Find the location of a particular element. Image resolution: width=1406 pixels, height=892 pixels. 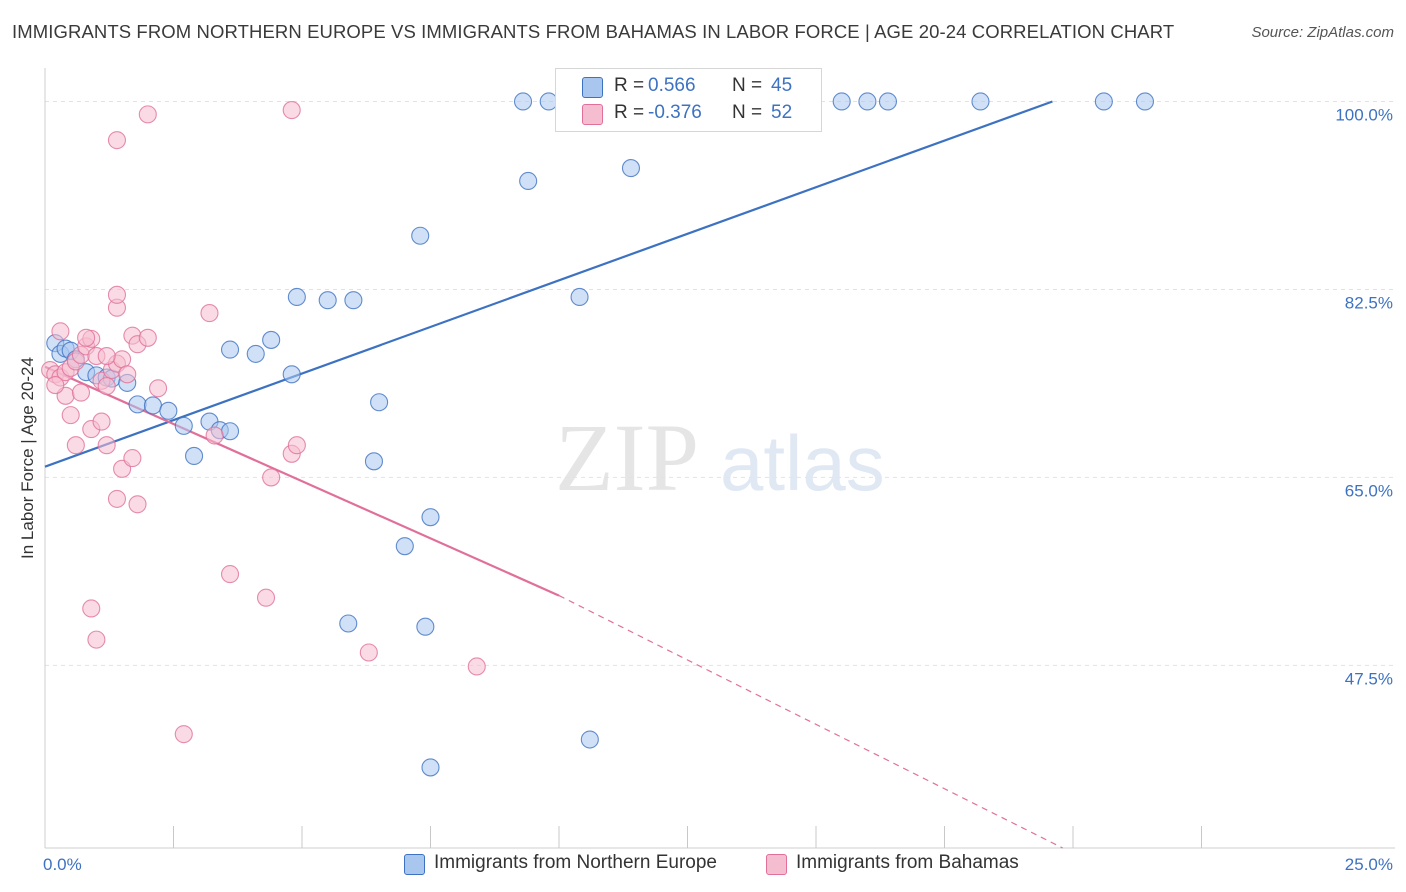

legend-swatch-pink is located at coordinates (592, 114).